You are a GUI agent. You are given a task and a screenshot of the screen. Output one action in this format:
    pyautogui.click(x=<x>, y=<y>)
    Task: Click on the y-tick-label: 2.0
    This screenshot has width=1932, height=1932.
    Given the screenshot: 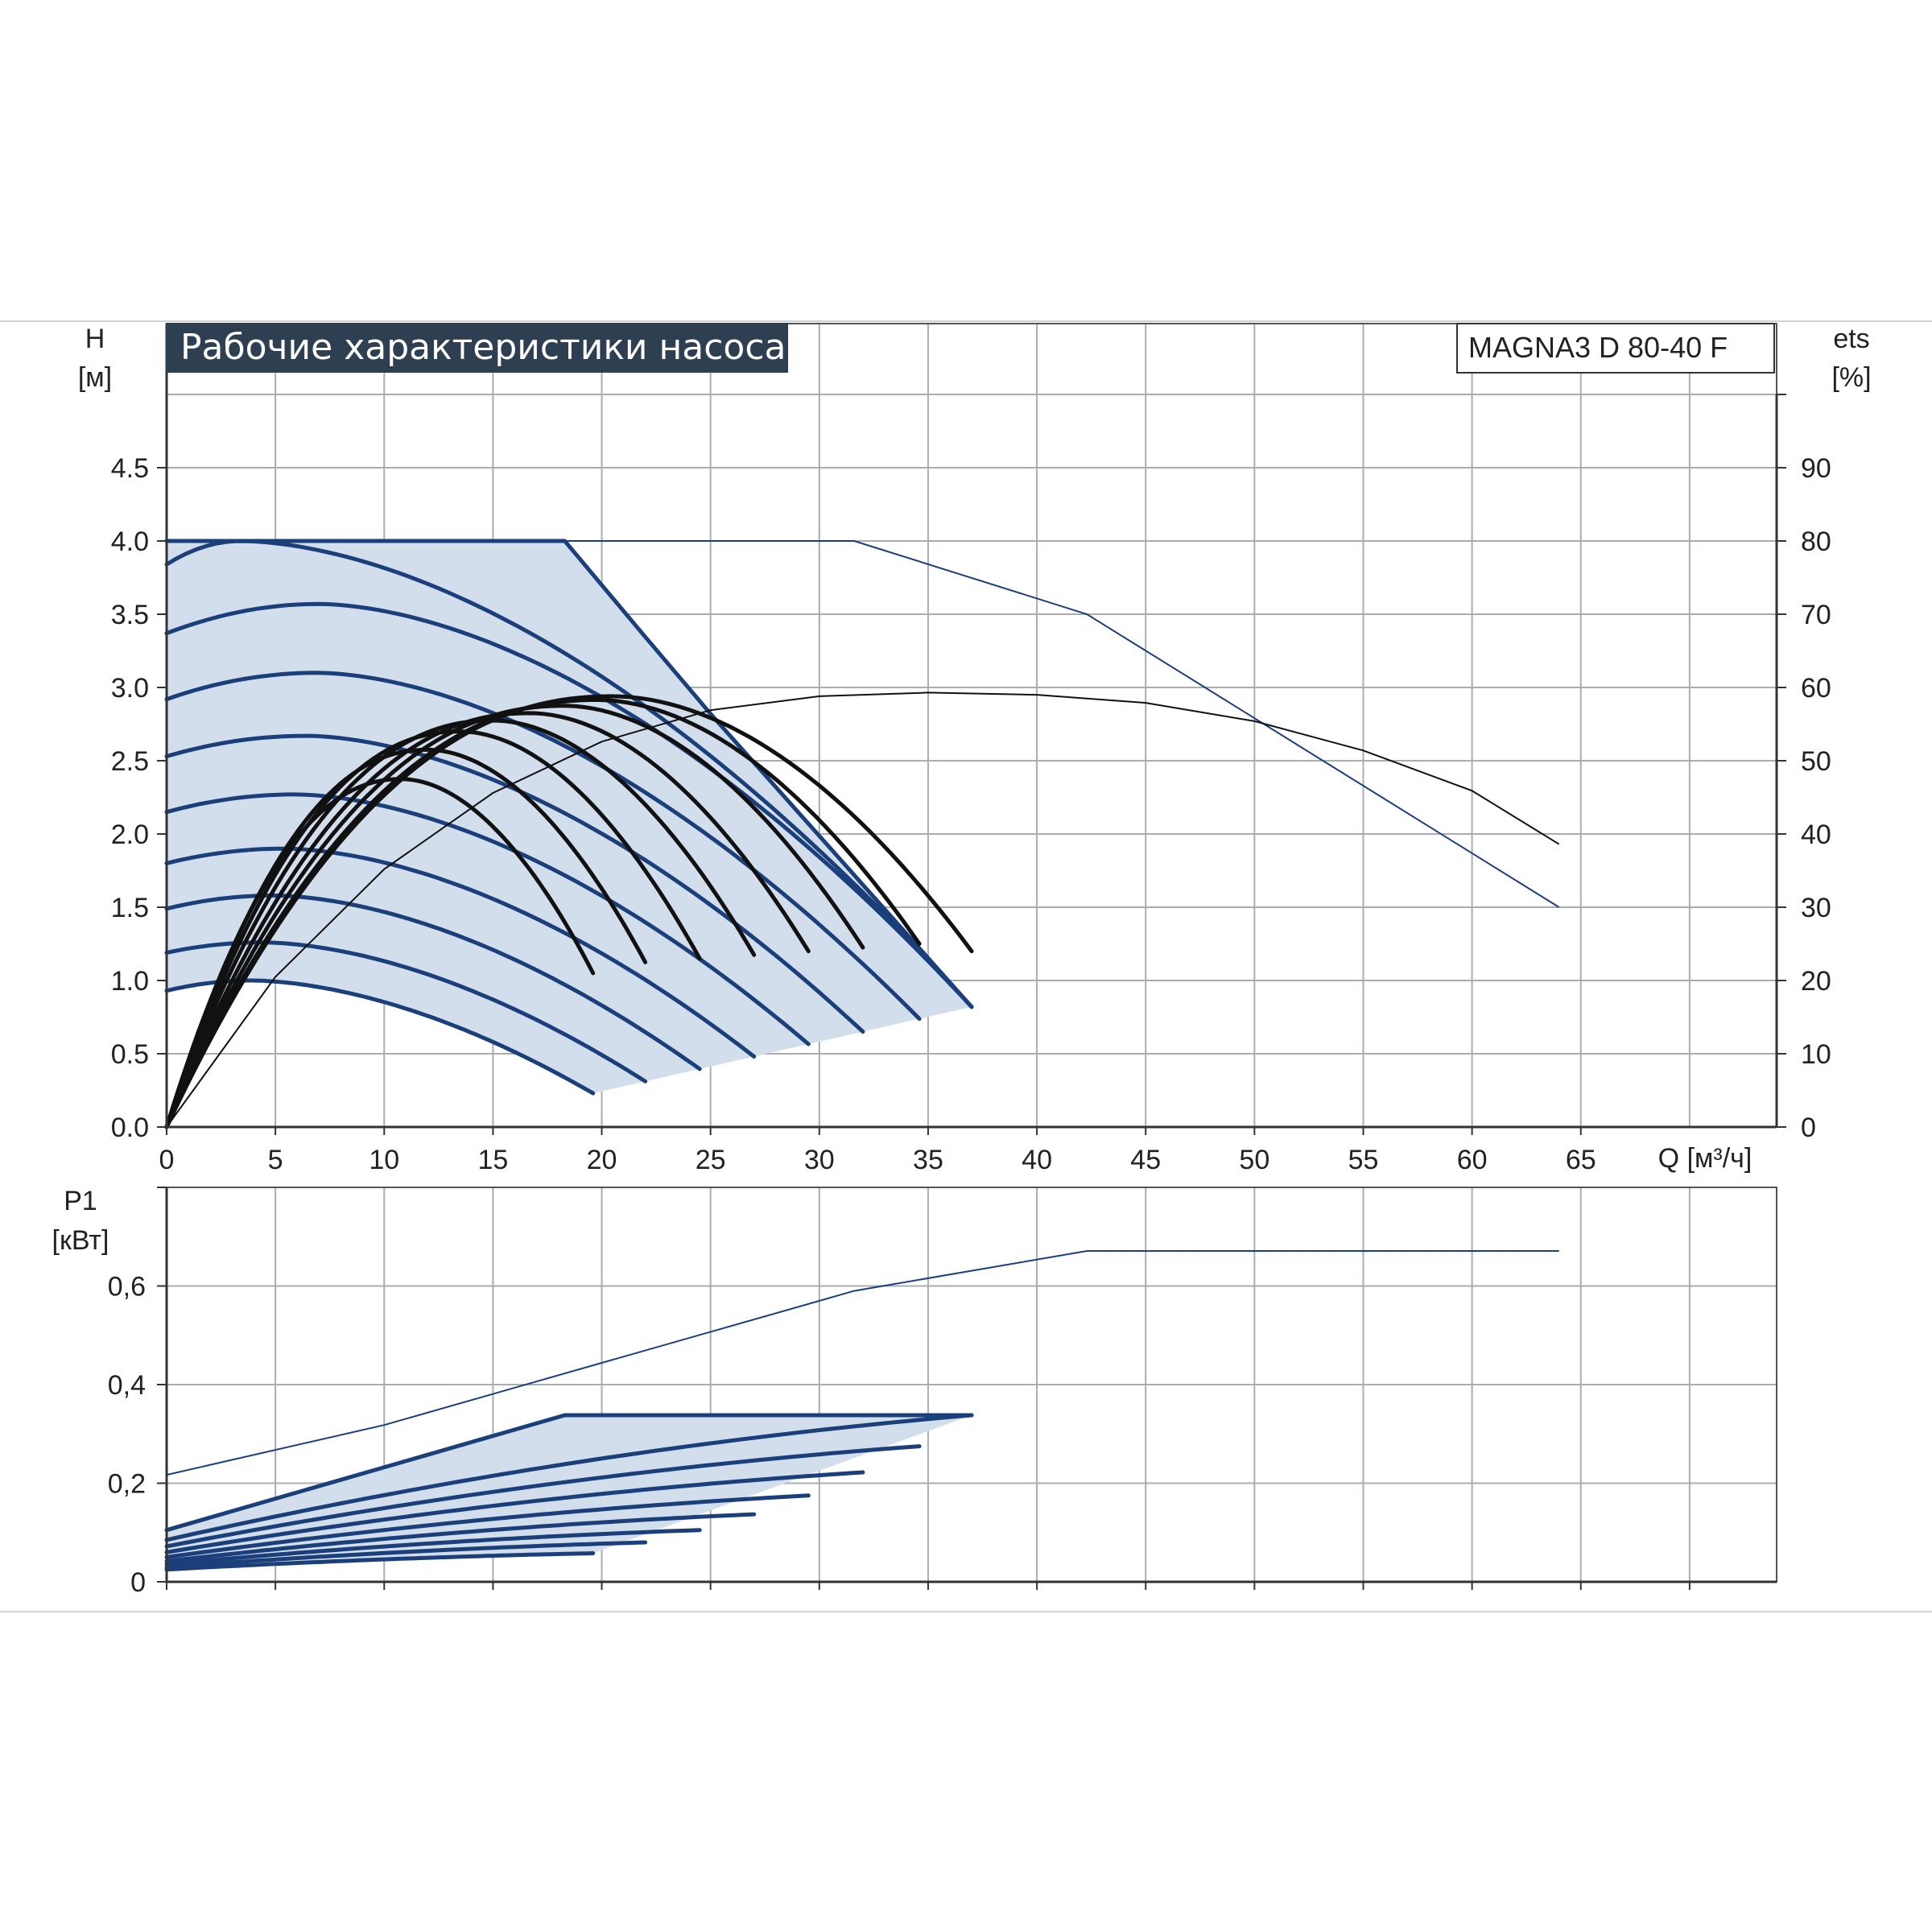 What is the action you would take?
    pyautogui.click(x=130, y=834)
    